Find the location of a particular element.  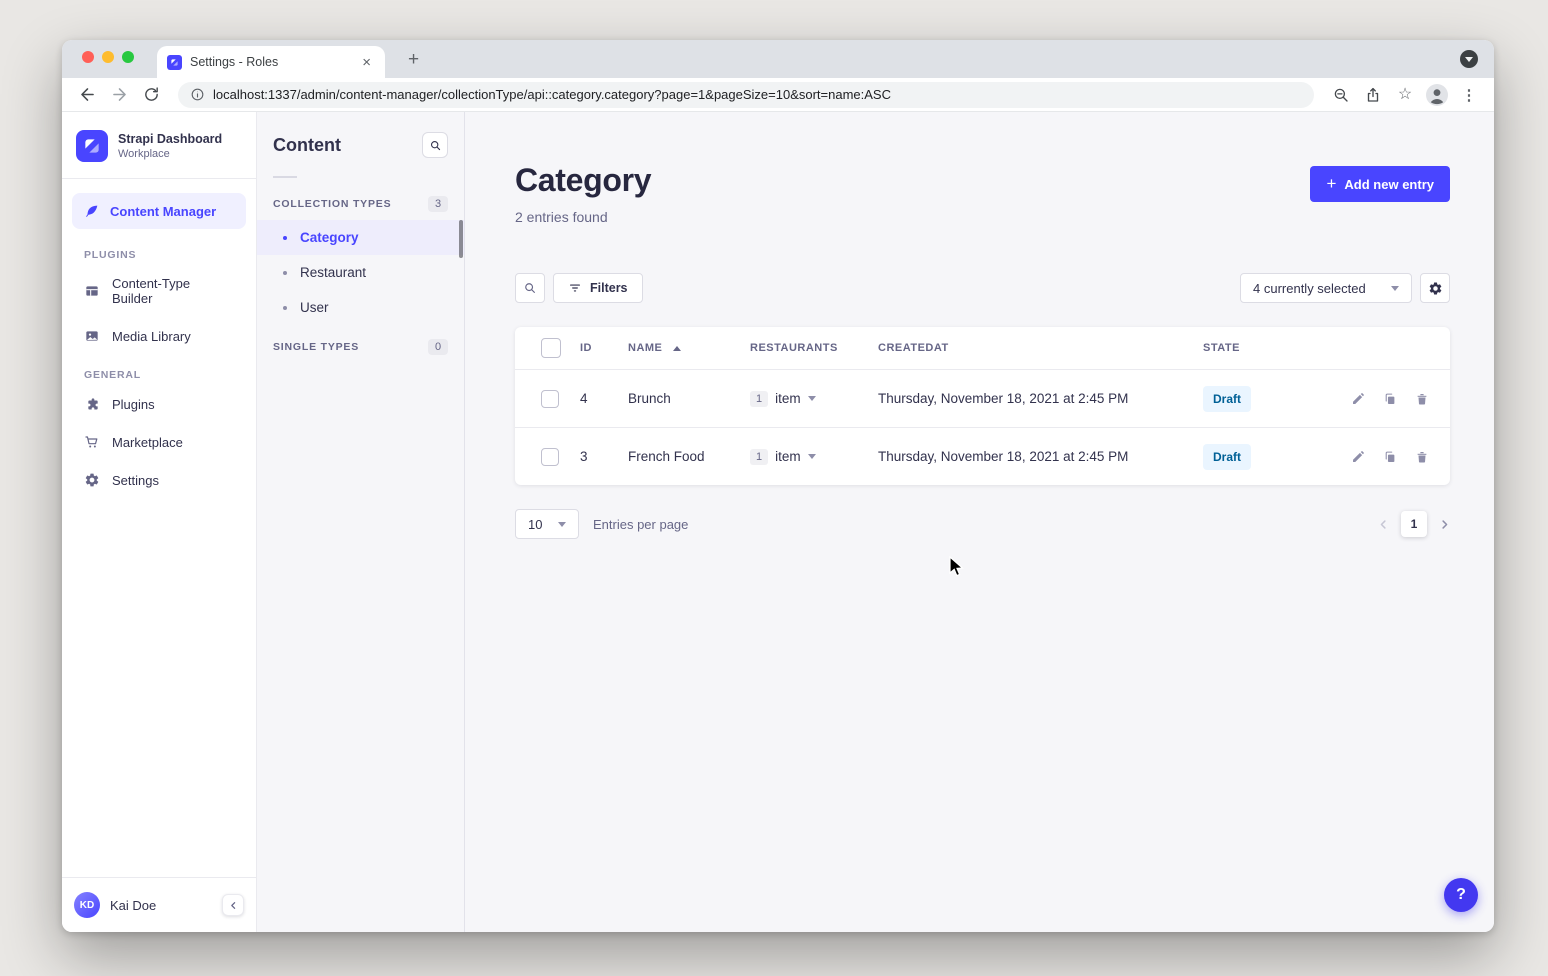

sidebar-item-label: Marketplace is located at coordinates (147, 442).